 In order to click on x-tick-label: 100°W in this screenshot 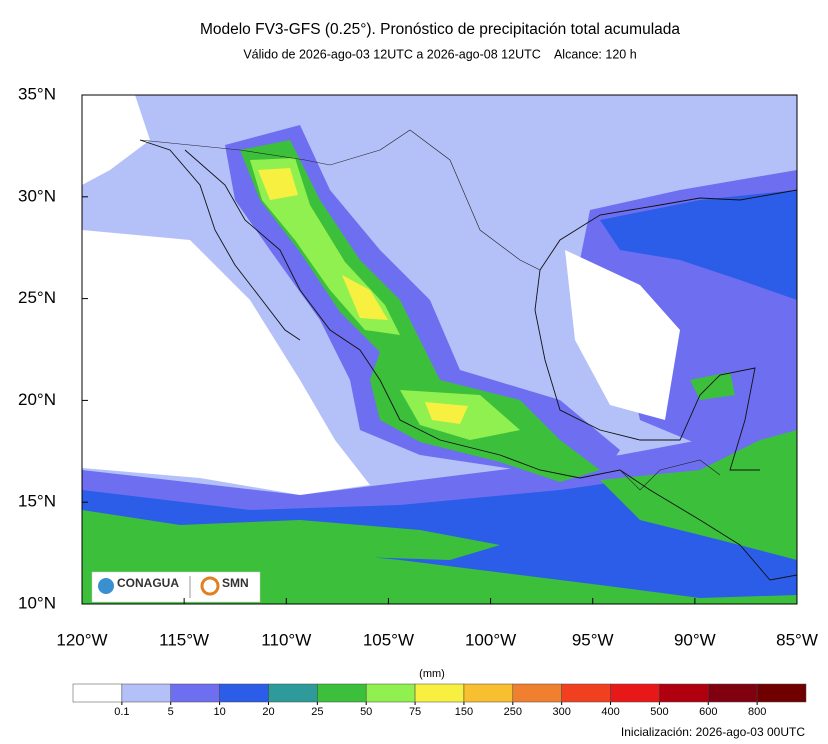, I will do `click(490, 639)`.